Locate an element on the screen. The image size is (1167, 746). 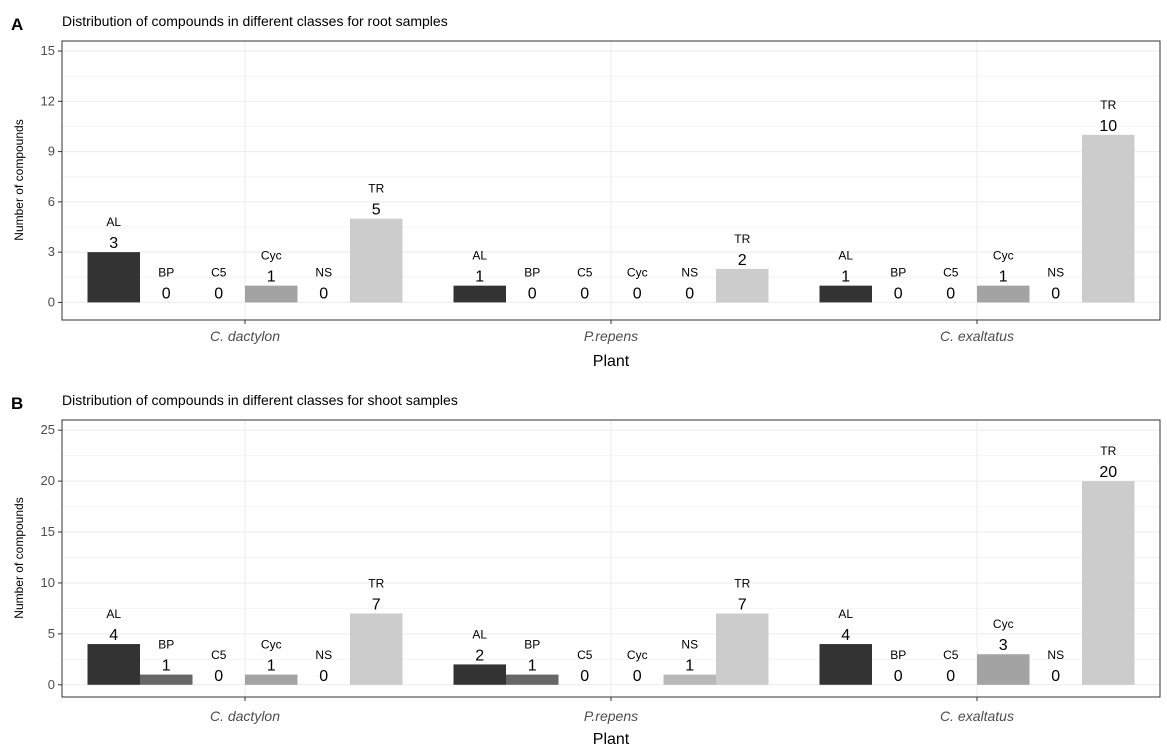
y-tick-label: 12 is located at coordinates (48, 100).